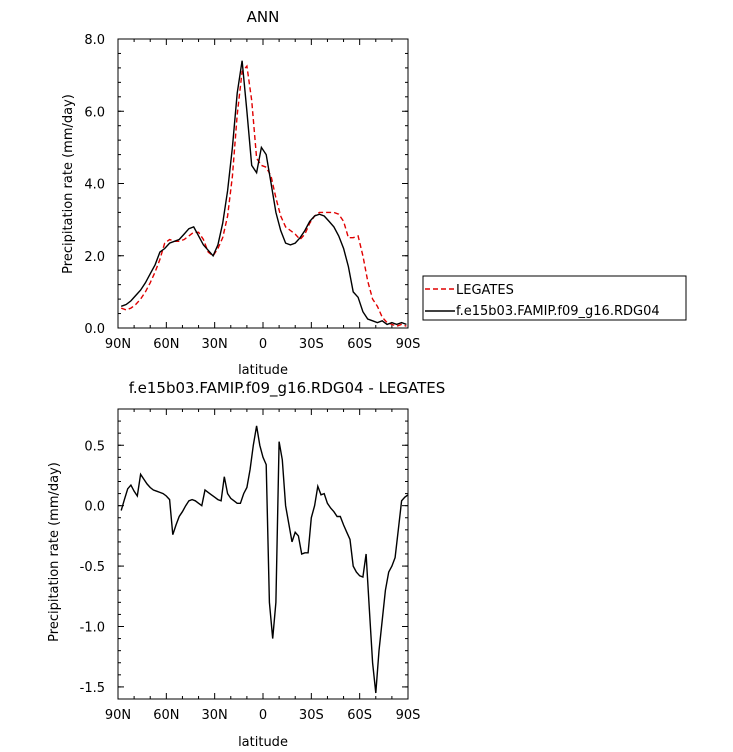 The height and width of the screenshot is (752, 733). What do you see at coordinates (94, 185) in the screenshot?
I see `y-tick-label: 4.0` at bounding box center [94, 185].